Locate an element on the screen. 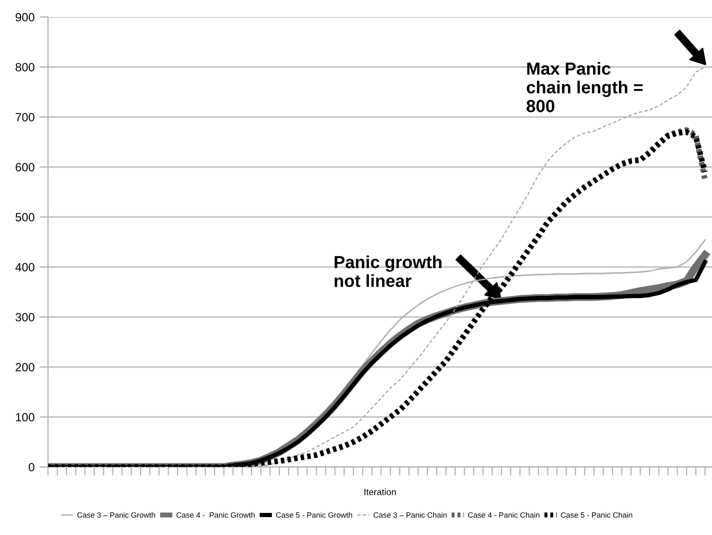  y-tick-label: 200 is located at coordinates (25, 367).